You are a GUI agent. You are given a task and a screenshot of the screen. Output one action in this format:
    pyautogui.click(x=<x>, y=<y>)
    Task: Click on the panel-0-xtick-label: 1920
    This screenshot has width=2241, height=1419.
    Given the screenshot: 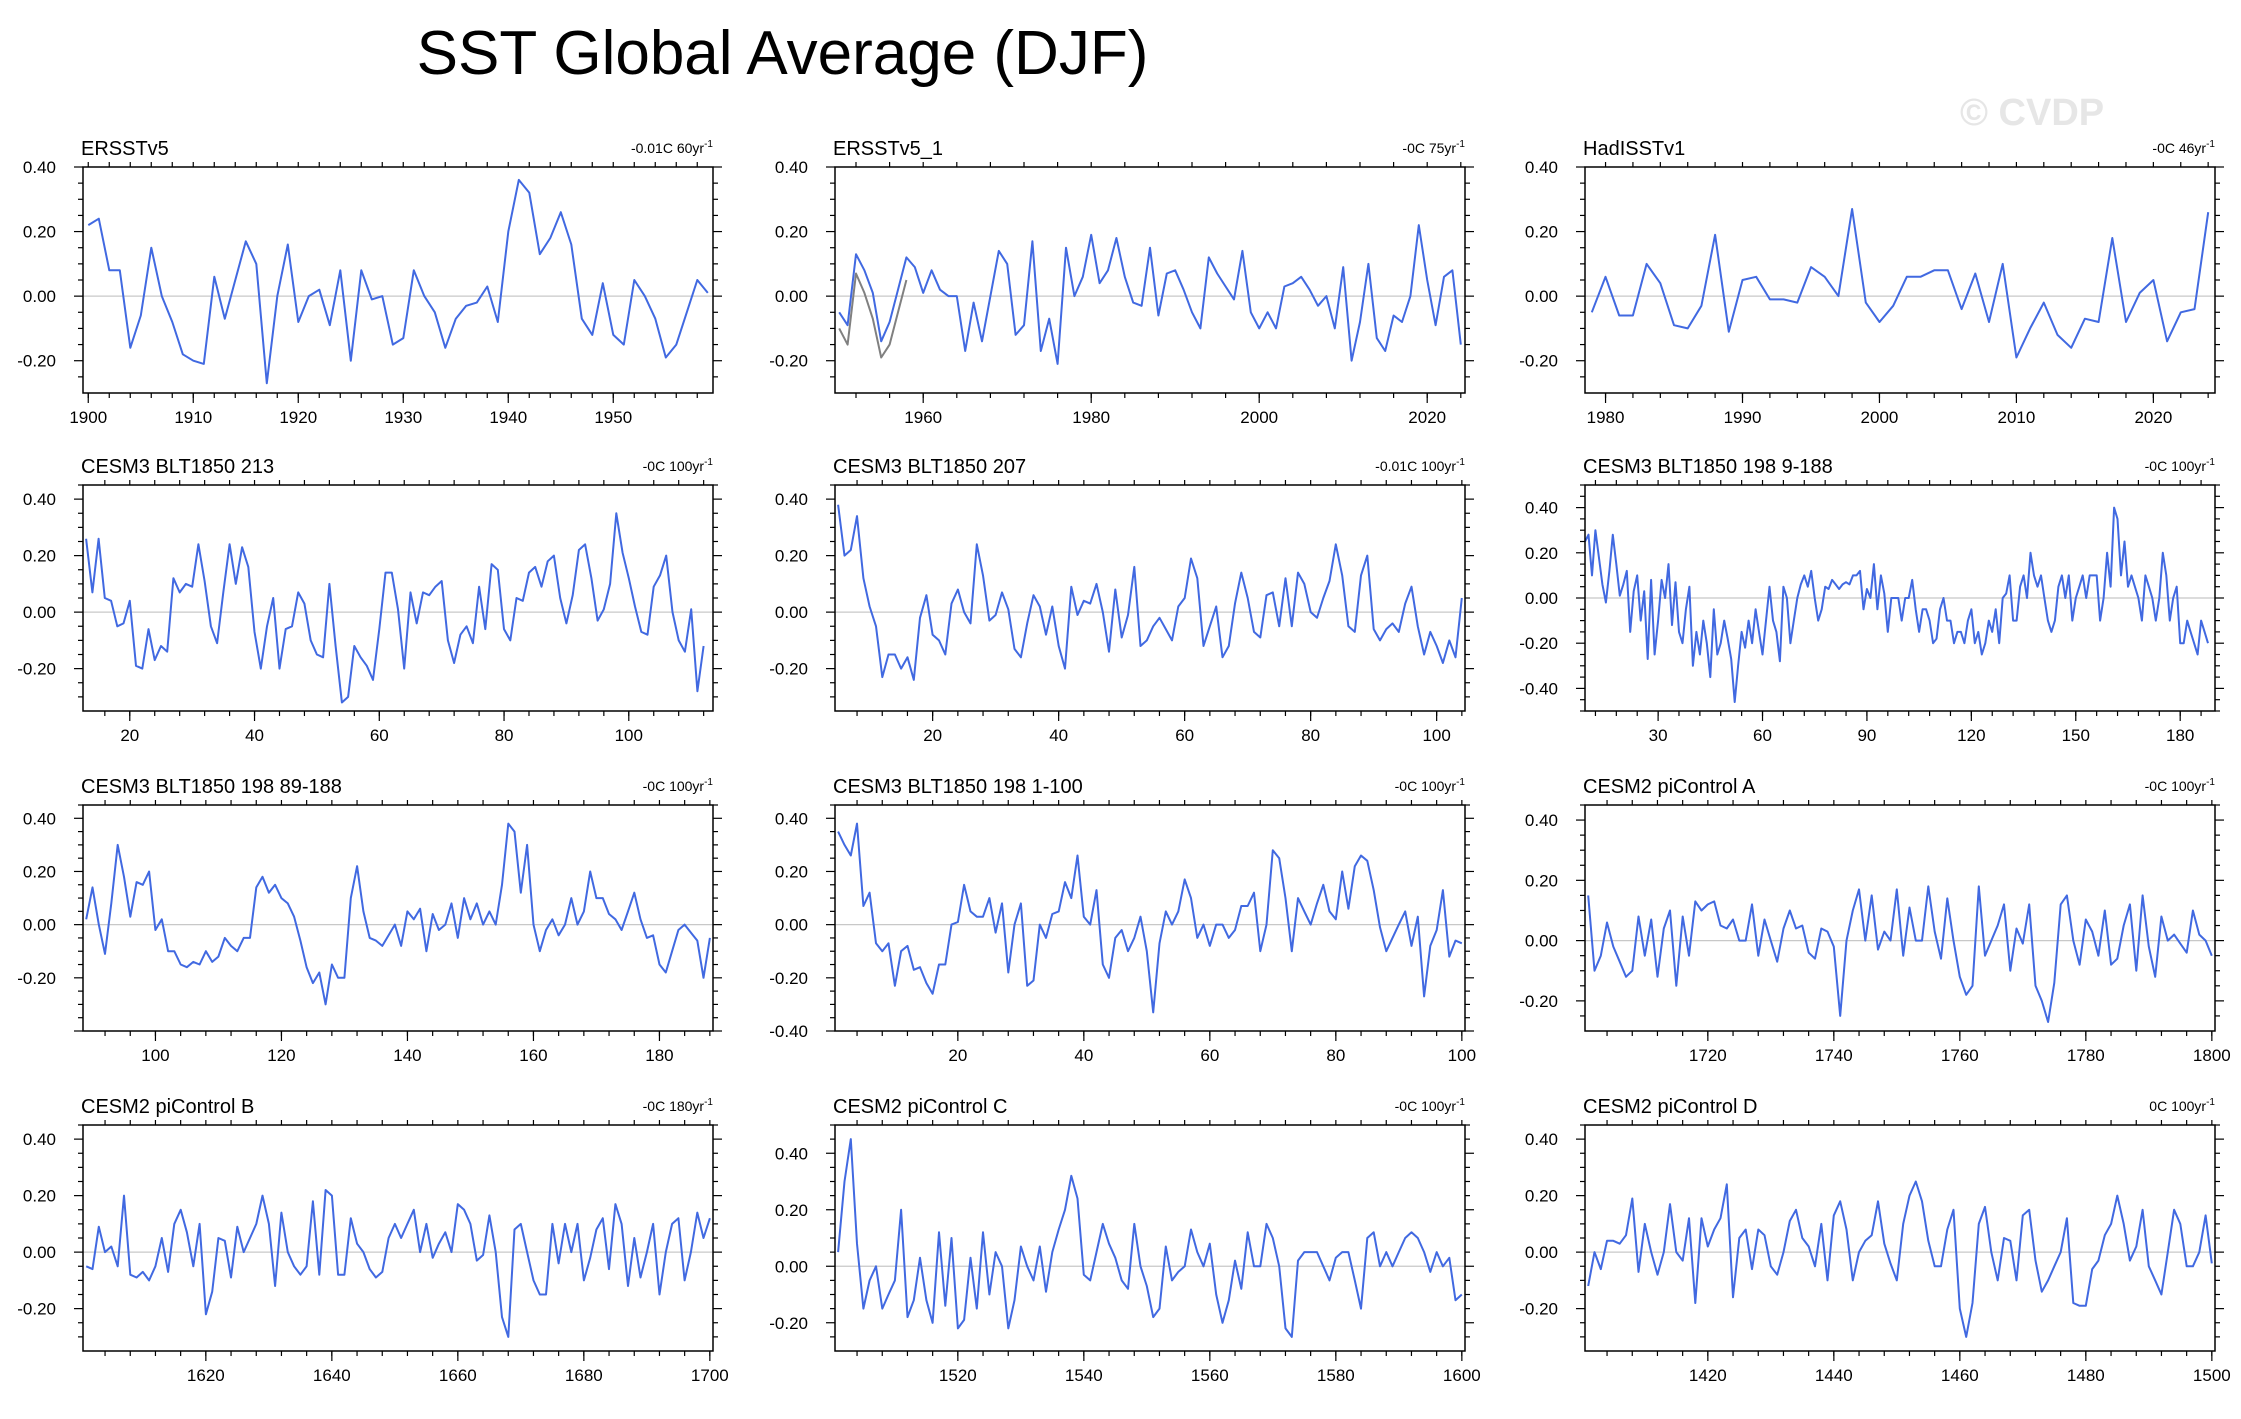 What is the action you would take?
    pyautogui.click(x=298, y=417)
    